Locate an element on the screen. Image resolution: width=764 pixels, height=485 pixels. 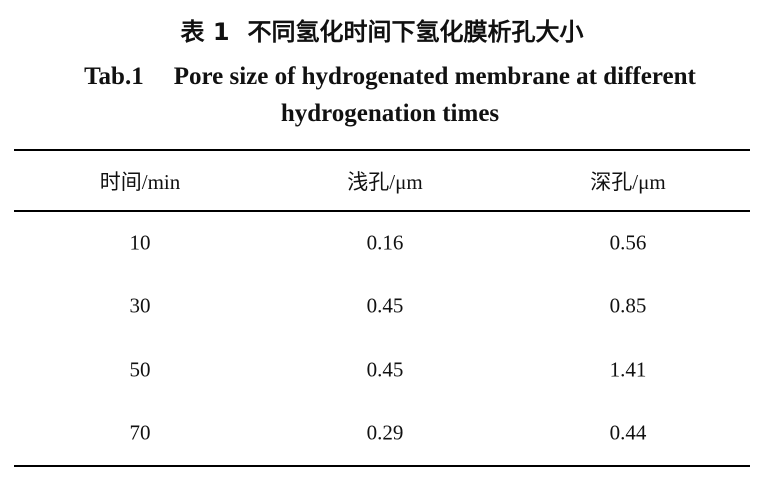
caption-label: 表 1 is located at coordinates (205, 32).